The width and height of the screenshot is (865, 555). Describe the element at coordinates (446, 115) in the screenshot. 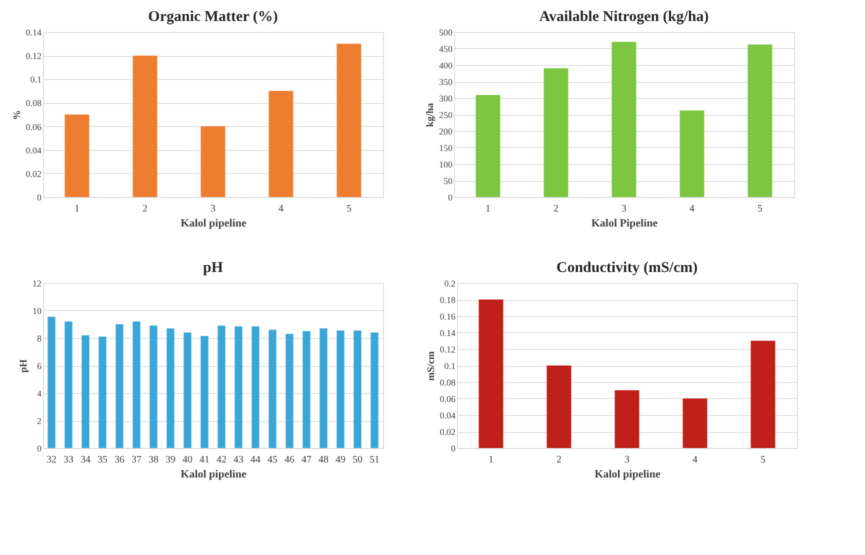

I see `y-tick-label: 250` at that location.